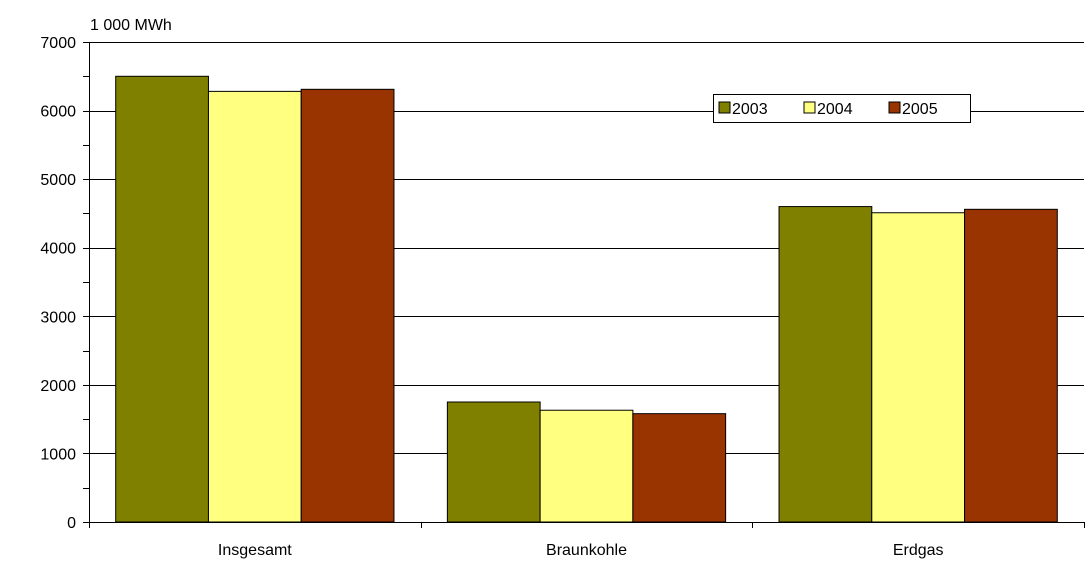 The image size is (1087, 565). I want to click on legend-swatch-2003, so click(724, 107).